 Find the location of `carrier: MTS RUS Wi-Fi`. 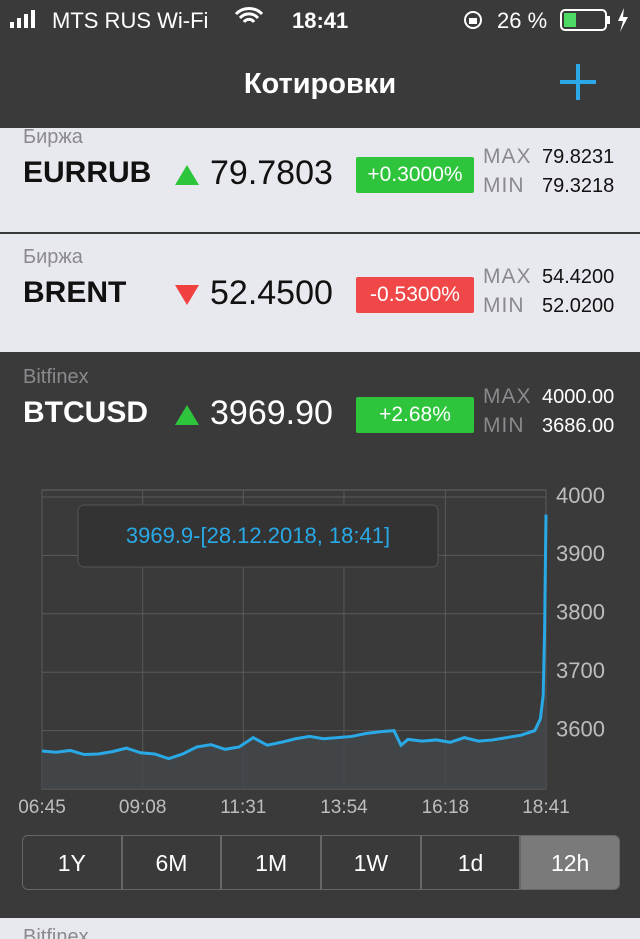

carrier: MTS RUS Wi-Fi is located at coordinates (130, 20).